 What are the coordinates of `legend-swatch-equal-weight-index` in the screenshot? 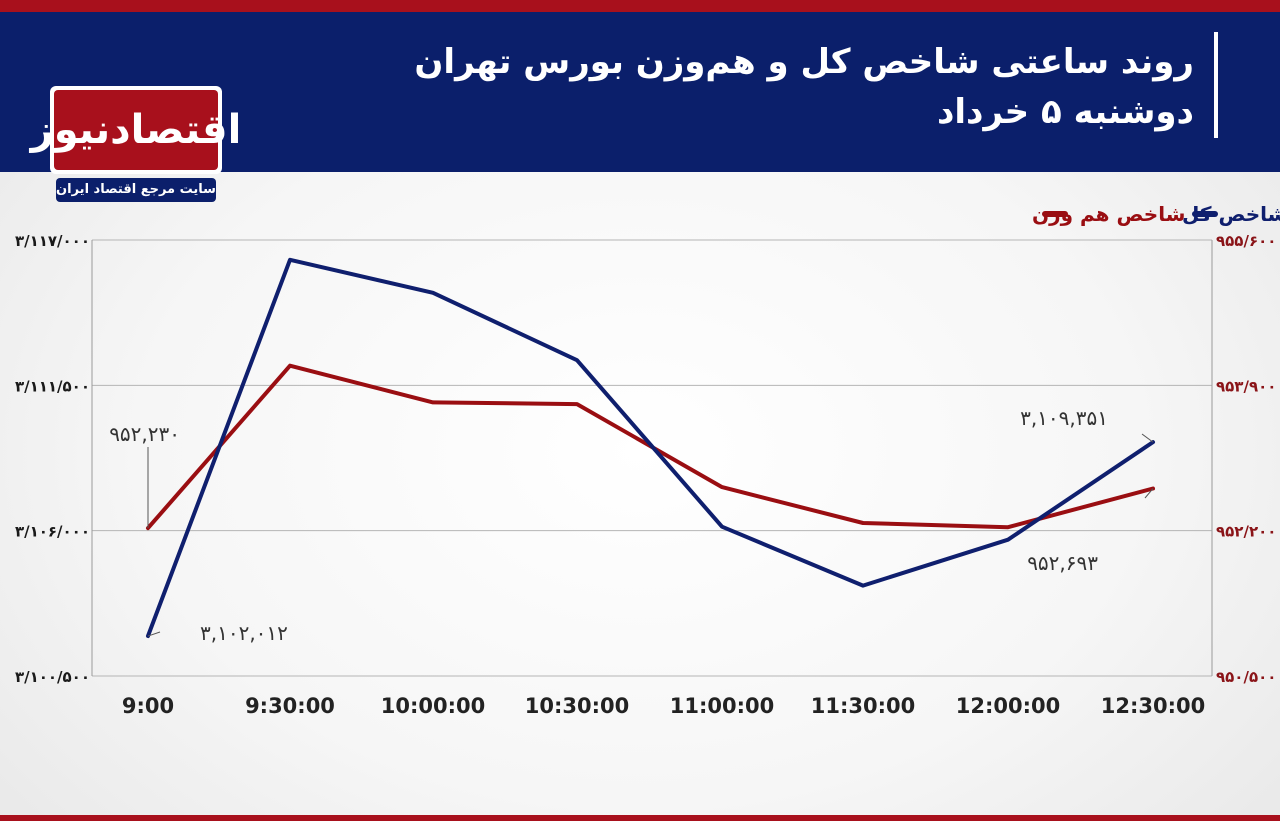 It's located at (1055, 214).